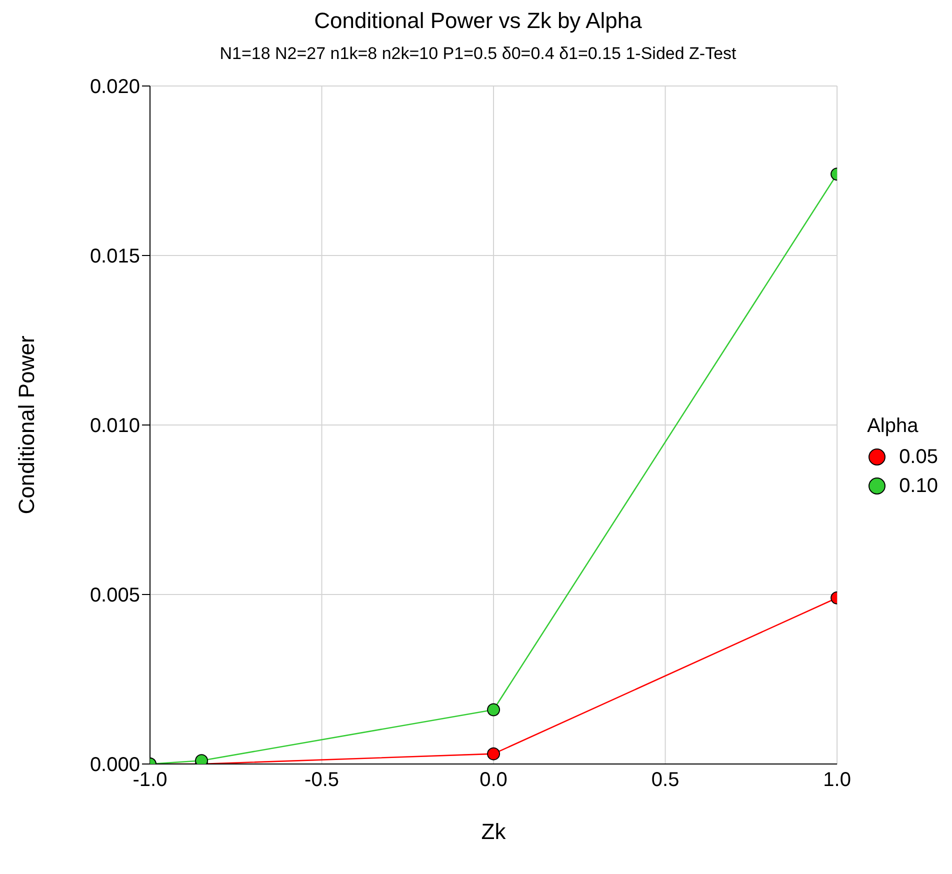  I want to click on legend-label: 0.10, so click(918, 486).